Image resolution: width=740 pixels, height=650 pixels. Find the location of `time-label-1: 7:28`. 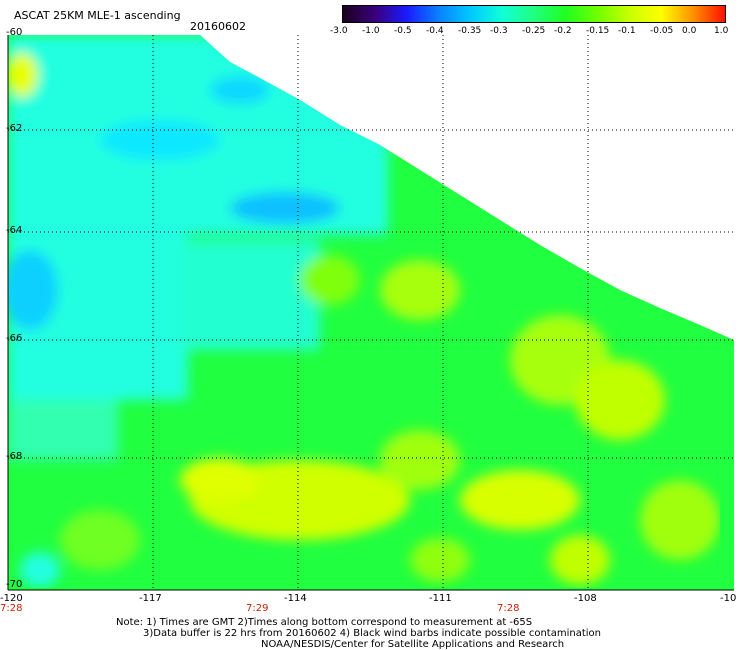

time-label-1: 7:28 is located at coordinates (11, 608).